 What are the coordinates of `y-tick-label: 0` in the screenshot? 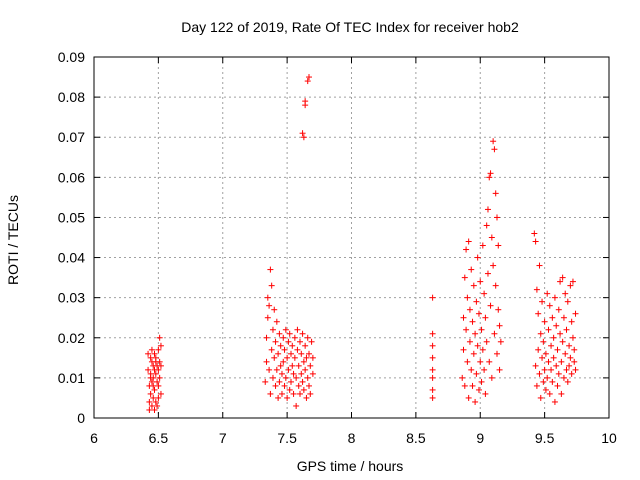 It's located at (81, 418).